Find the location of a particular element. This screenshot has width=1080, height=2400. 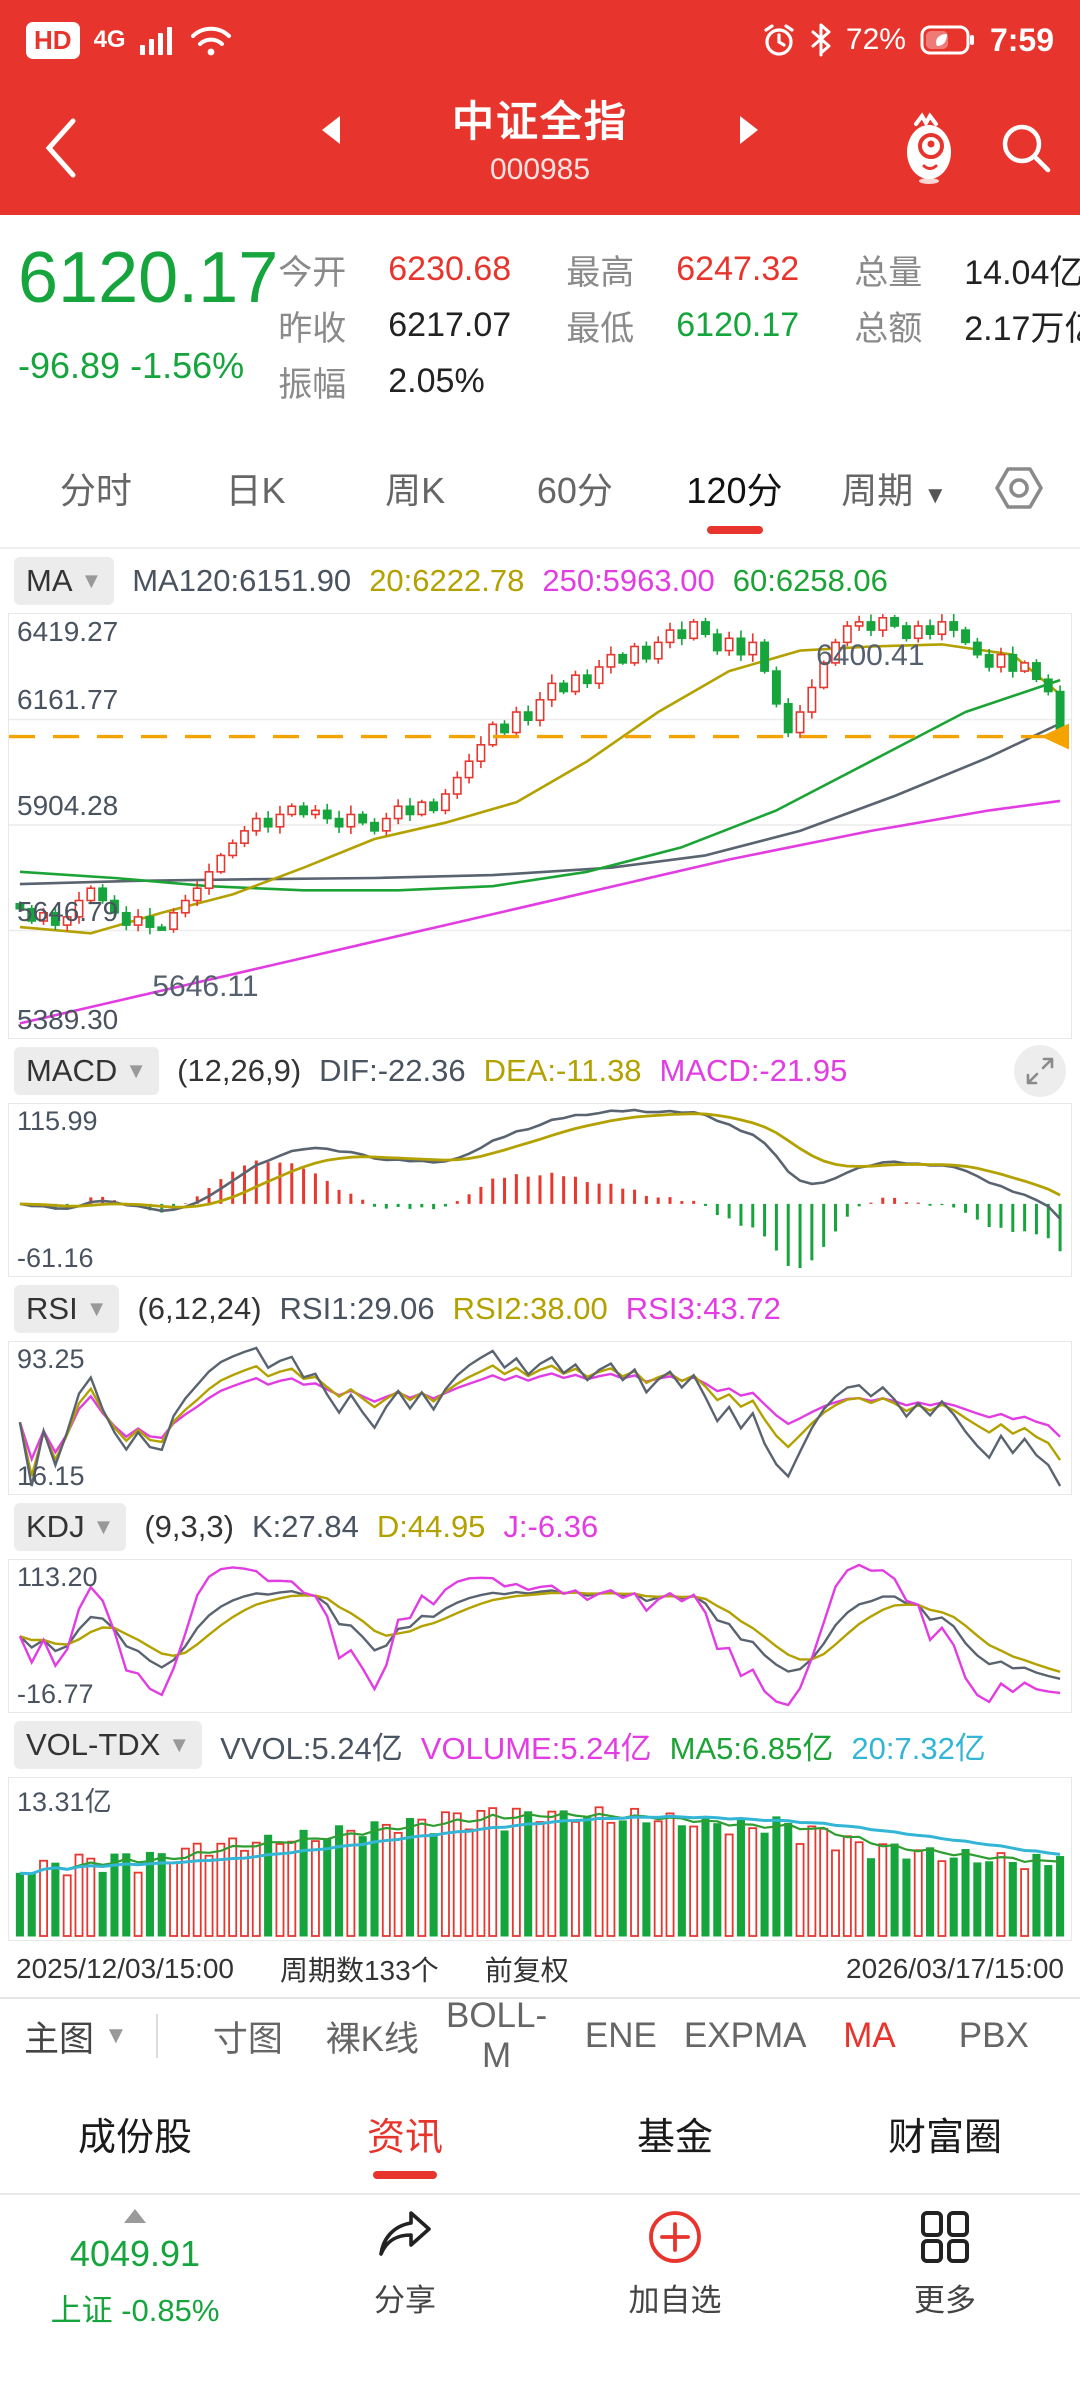

chart-settings-button is located at coordinates (1019, 488).